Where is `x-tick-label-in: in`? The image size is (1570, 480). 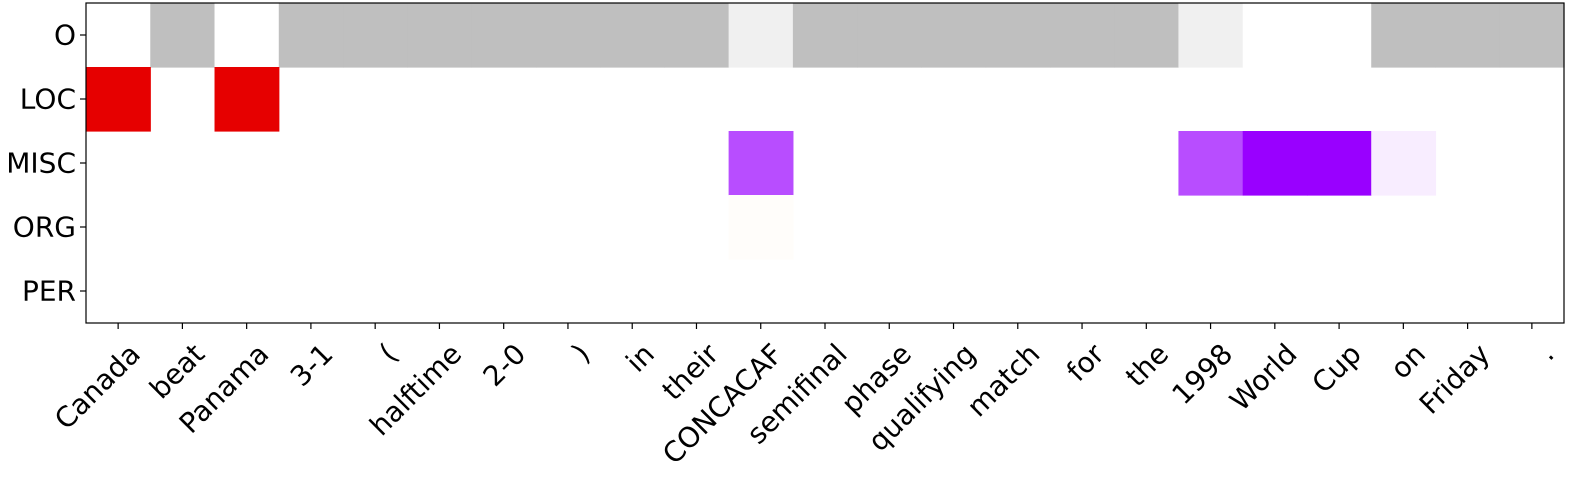
x-tick-label-in: in is located at coordinates (639, 357).